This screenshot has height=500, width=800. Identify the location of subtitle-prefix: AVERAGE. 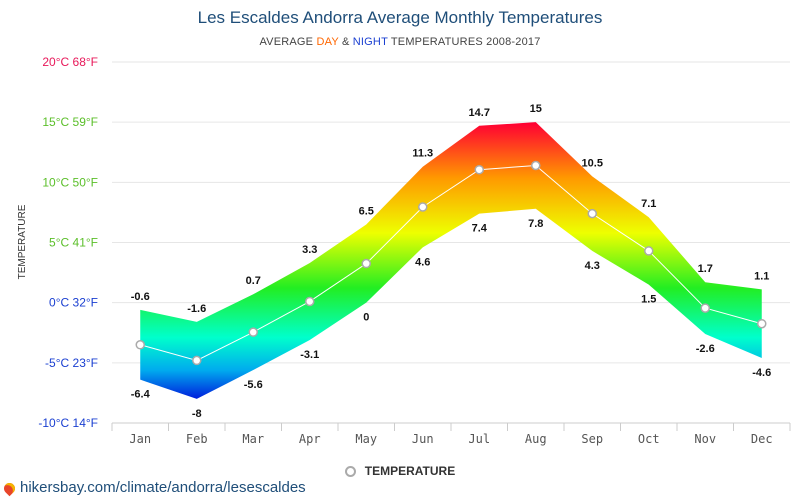
(286, 42).